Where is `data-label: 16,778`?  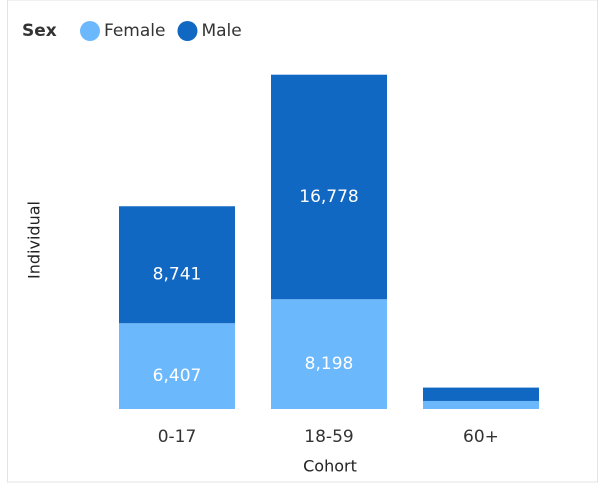
data-label: 16,778 is located at coordinates (328, 197).